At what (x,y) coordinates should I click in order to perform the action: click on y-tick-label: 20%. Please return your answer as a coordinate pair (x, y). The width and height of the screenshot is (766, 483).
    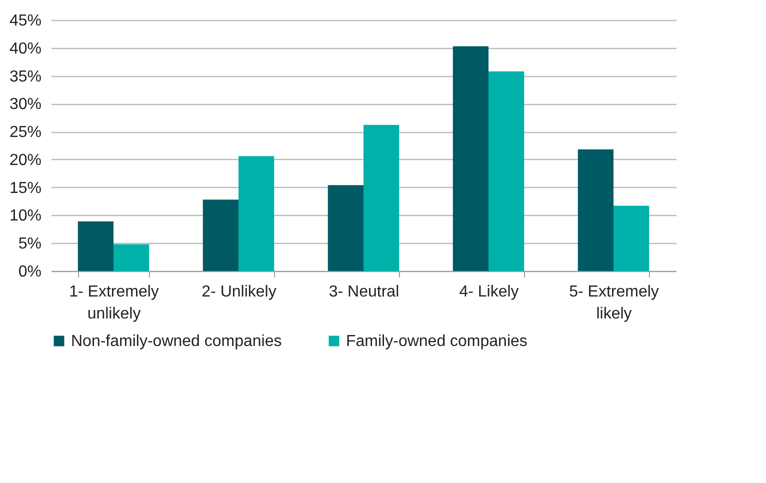
    Looking at the image, I should click on (25, 160).